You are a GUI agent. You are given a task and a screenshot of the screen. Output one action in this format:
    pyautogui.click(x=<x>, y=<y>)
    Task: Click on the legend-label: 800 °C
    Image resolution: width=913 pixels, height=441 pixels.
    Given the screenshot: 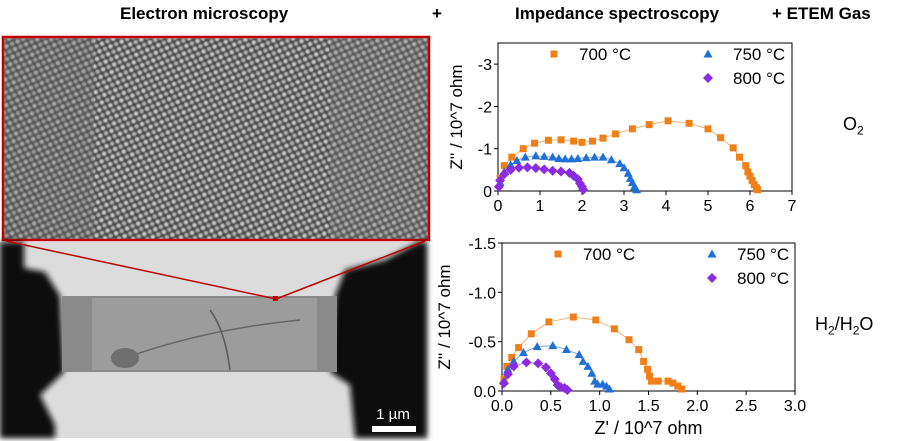 What is the action you would take?
    pyautogui.click(x=759, y=78)
    